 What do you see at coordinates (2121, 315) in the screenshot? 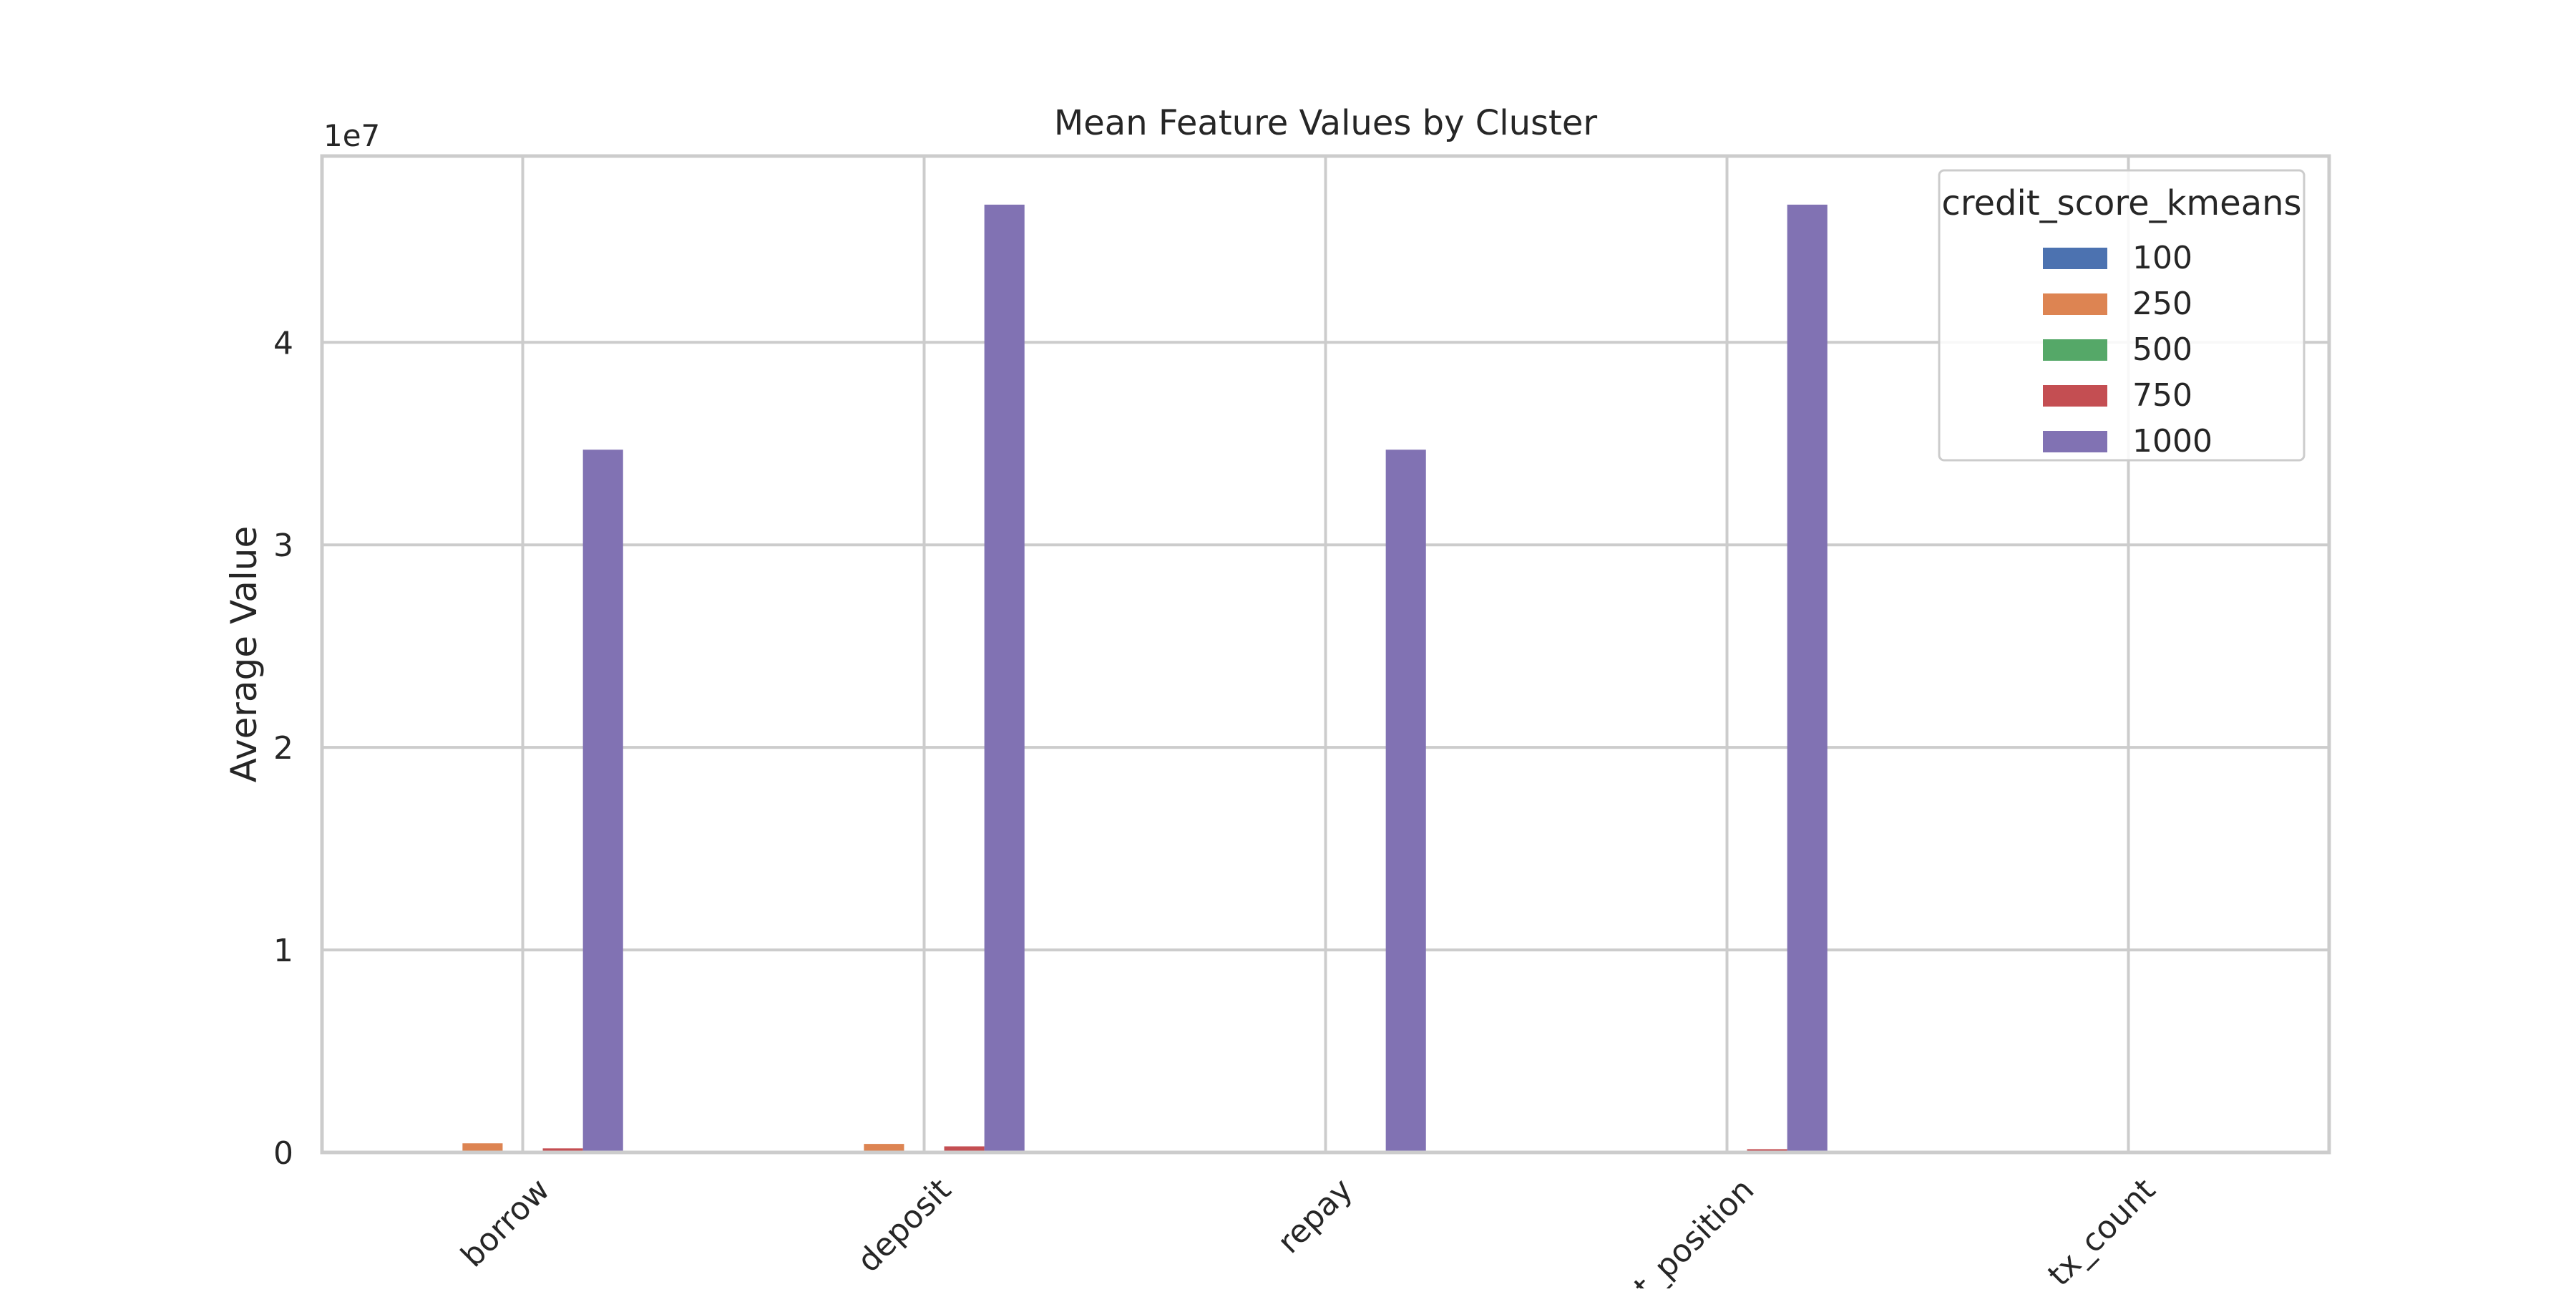
I see `legend: credit_score_kmeans 100 250 500 750 1000` at bounding box center [2121, 315].